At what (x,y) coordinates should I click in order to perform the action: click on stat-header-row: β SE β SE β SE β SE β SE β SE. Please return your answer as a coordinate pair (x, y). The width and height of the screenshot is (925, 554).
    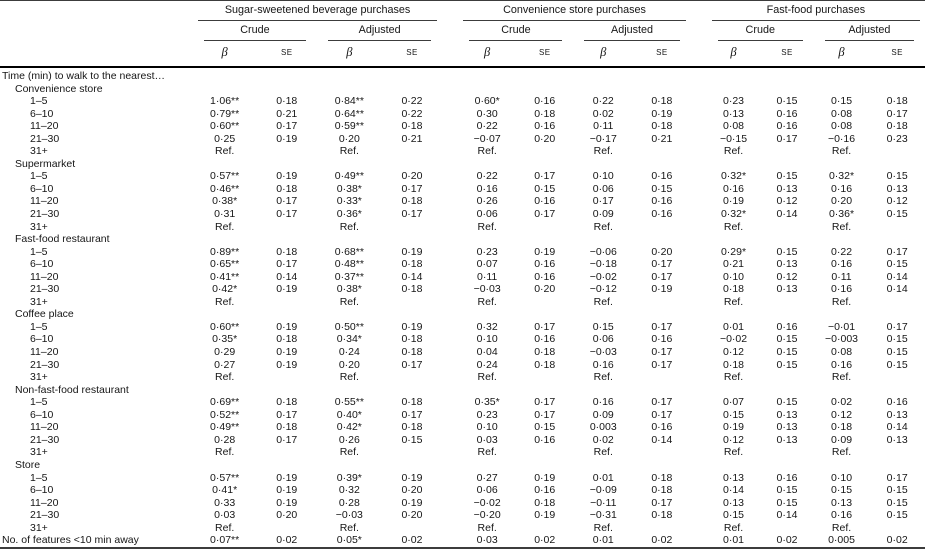
    Looking at the image, I should click on (462, 54).